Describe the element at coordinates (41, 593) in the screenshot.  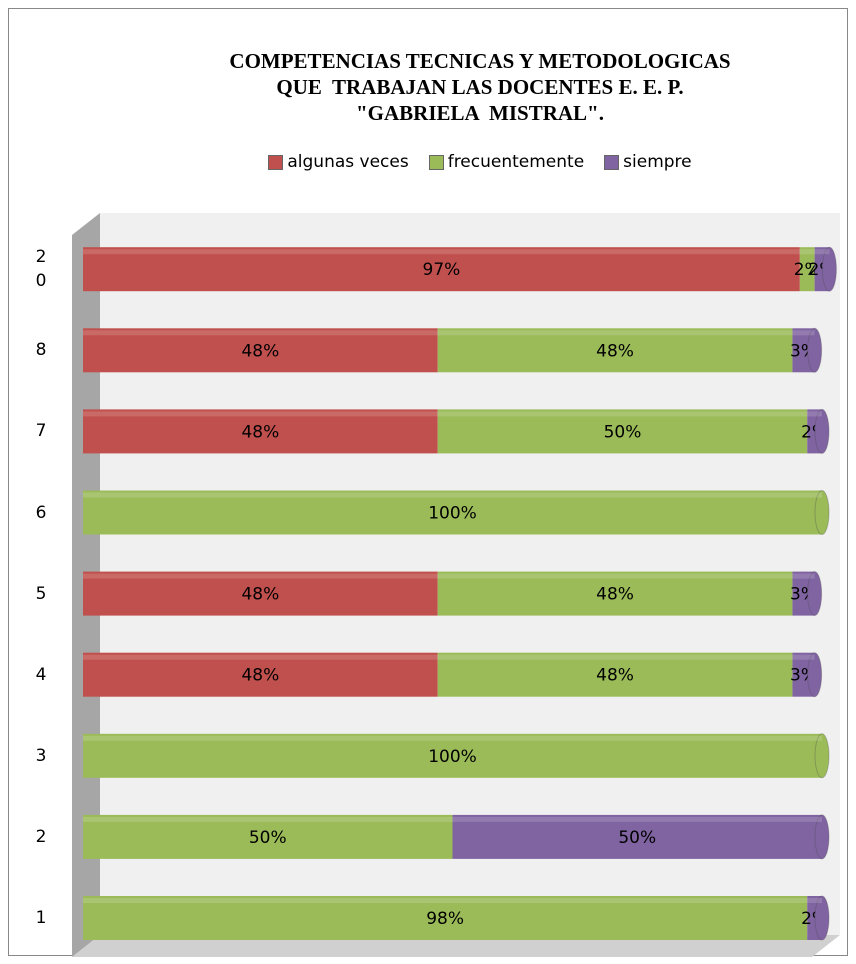
I see `y-tick-label: 5` at that location.